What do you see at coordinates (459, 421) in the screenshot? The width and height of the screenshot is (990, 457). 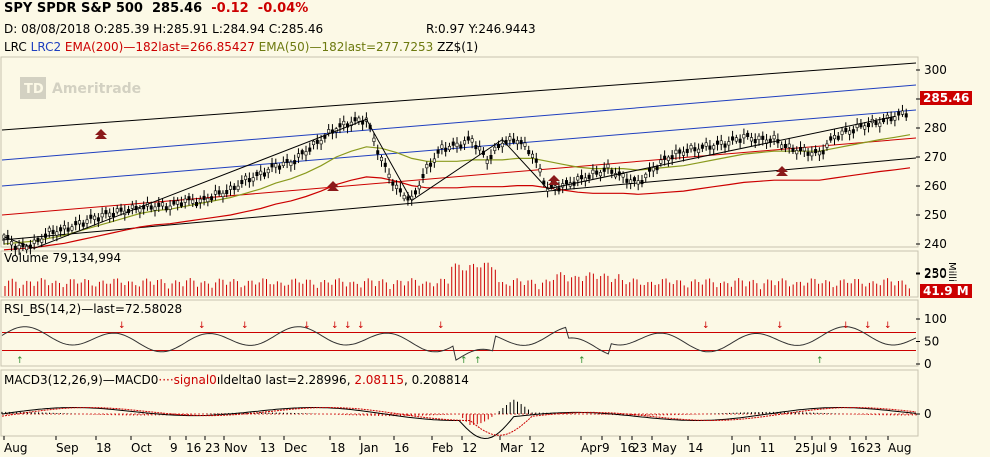 I see `macd-signal-line` at bounding box center [459, 421].